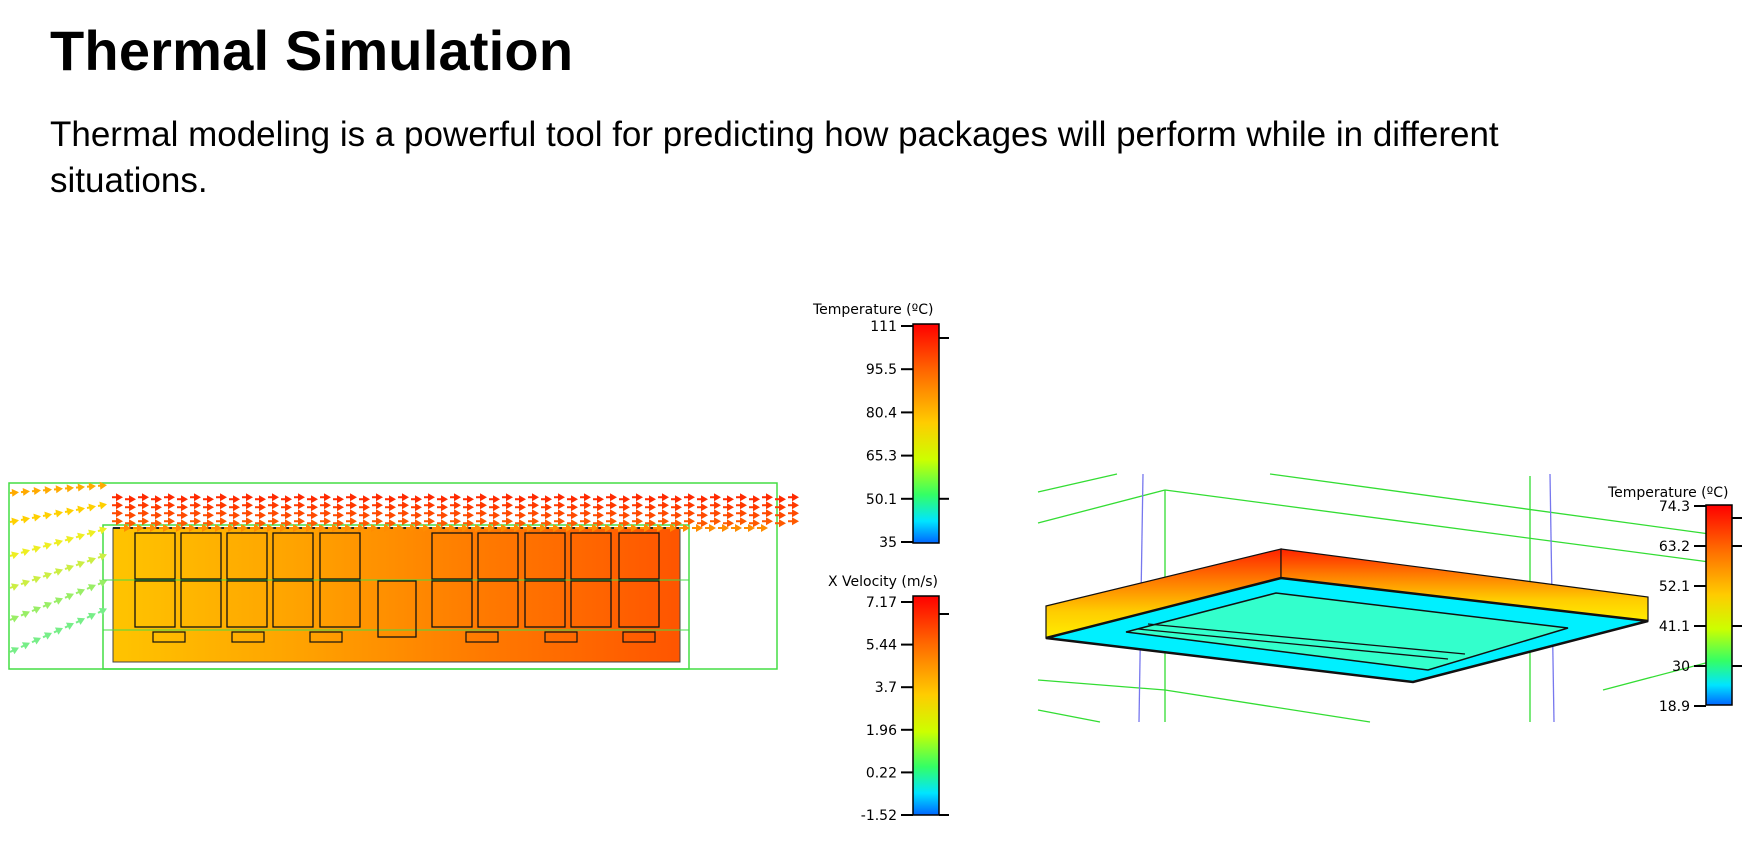 This screenshot has width=1752, height=850. What do you see at coordinates (880, 426) in the screenshot?
I see `temperature-legend: Temperature (ºC) 111 95.5 80.4 65.3 50.1 35` at bounding box center [880, 426].